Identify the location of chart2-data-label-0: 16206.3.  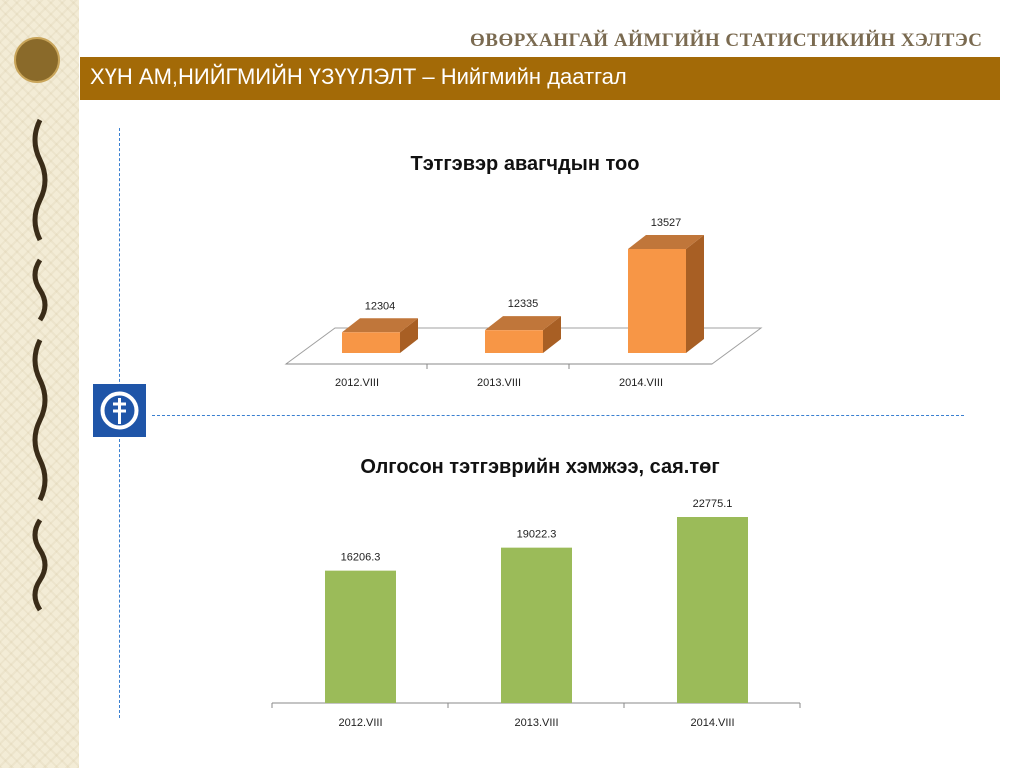
(361, 558).